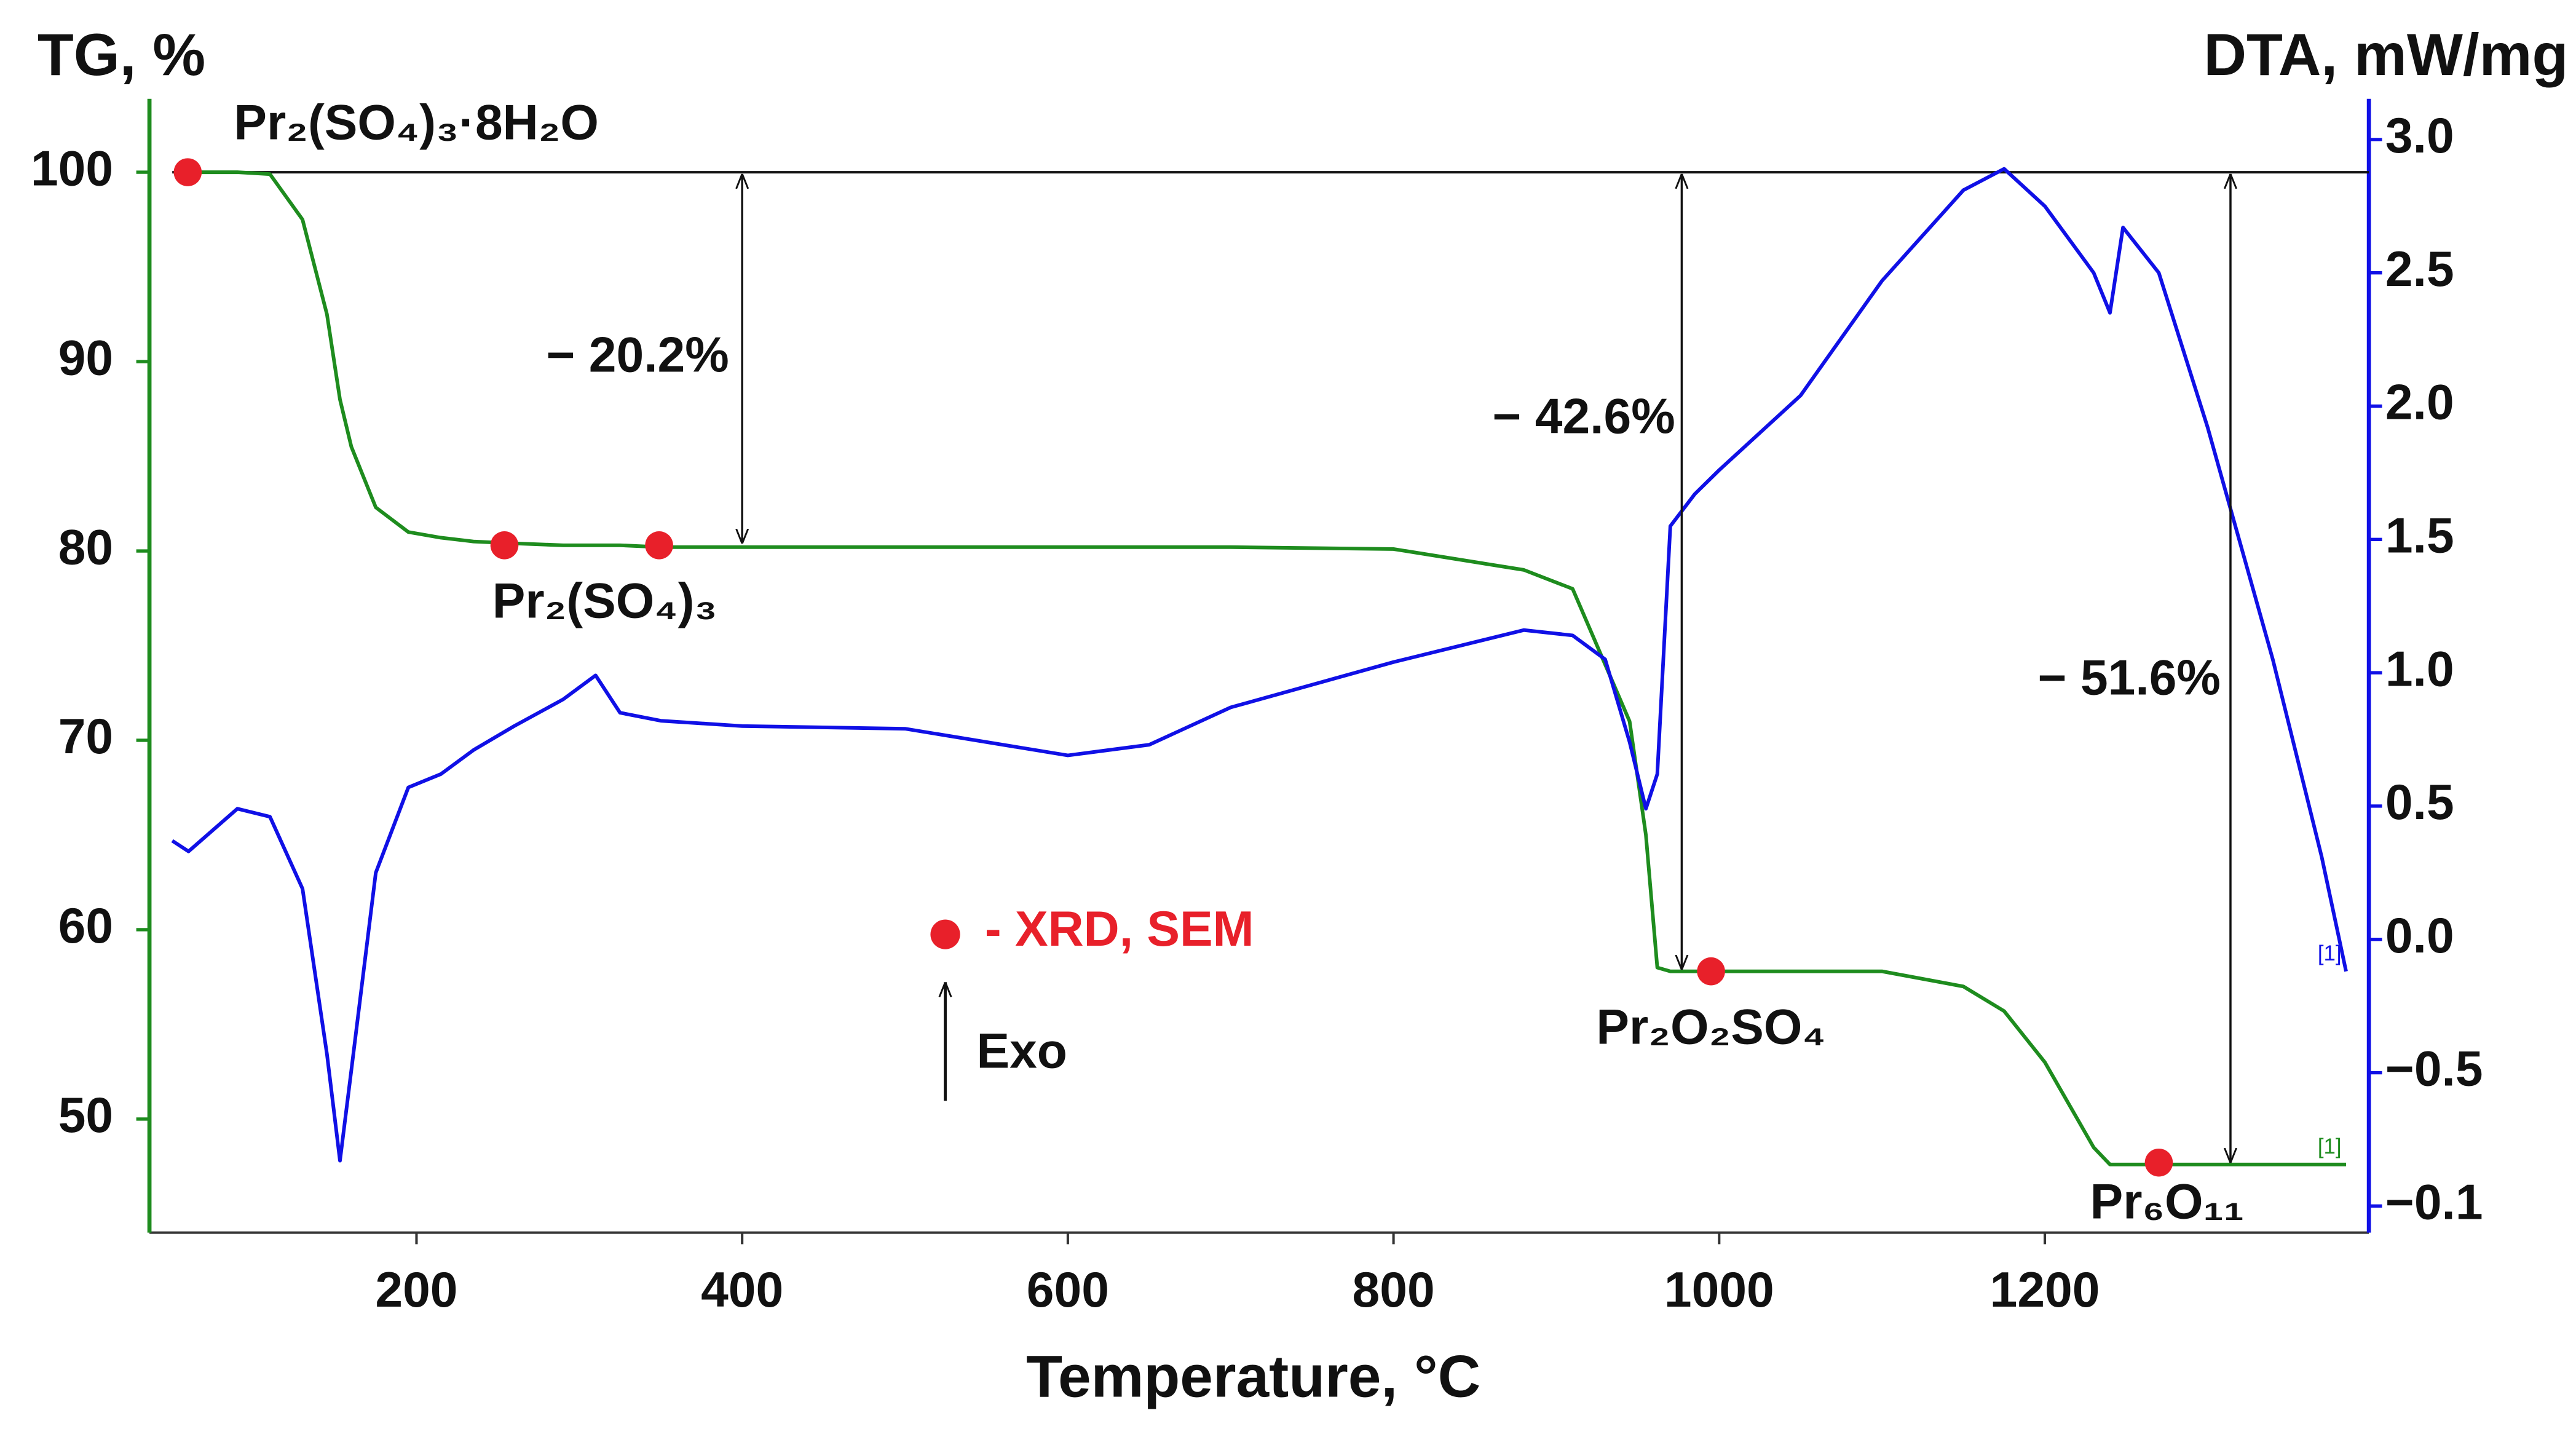 This screenshot has width=2576, height=1437. I want to click on y-tick-label: 90, so click(86, 358).